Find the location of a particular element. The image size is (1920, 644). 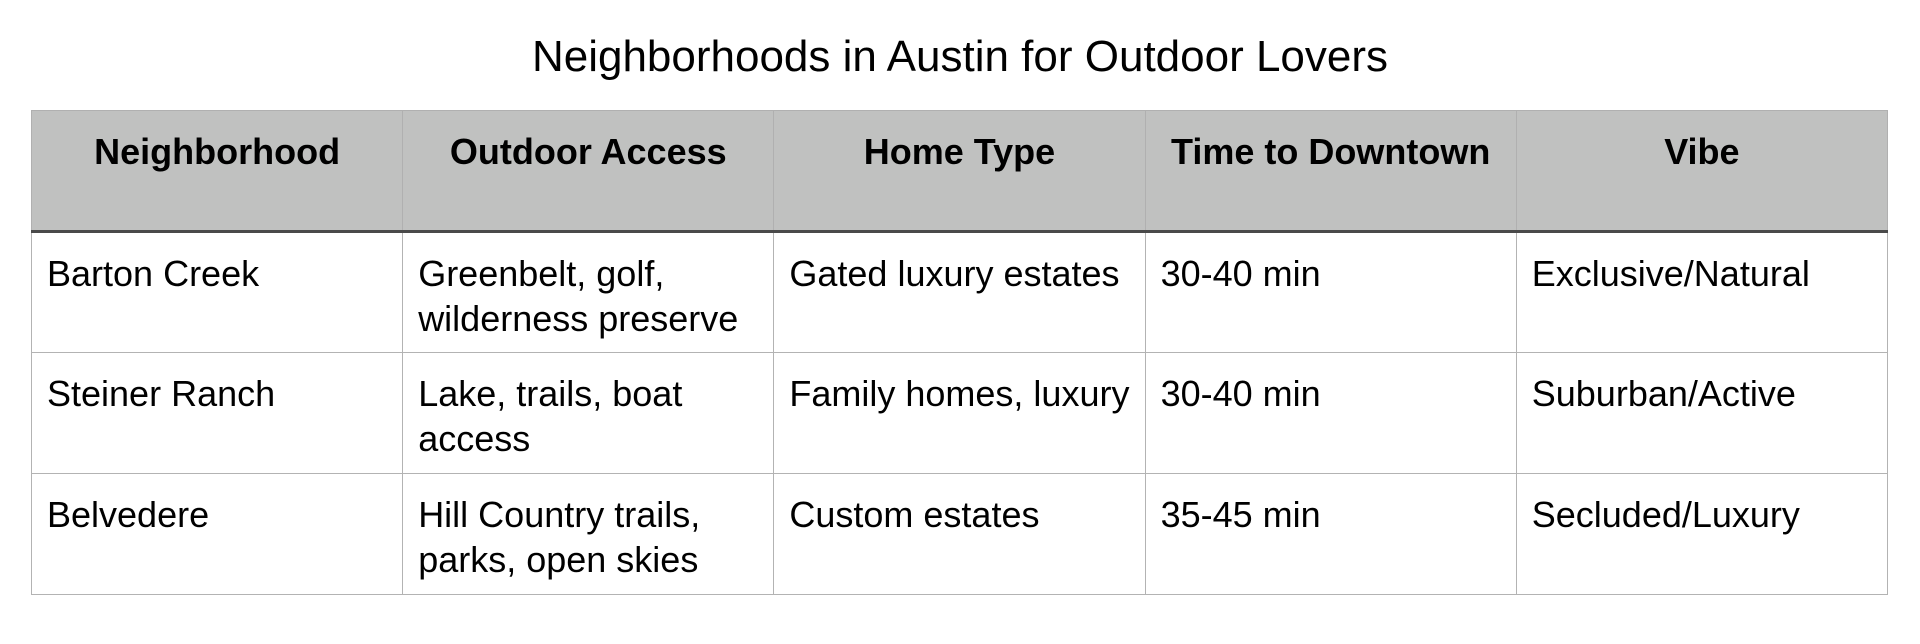

header-outdoor-access: Outdoor Access is located at coordinates (588, 171).